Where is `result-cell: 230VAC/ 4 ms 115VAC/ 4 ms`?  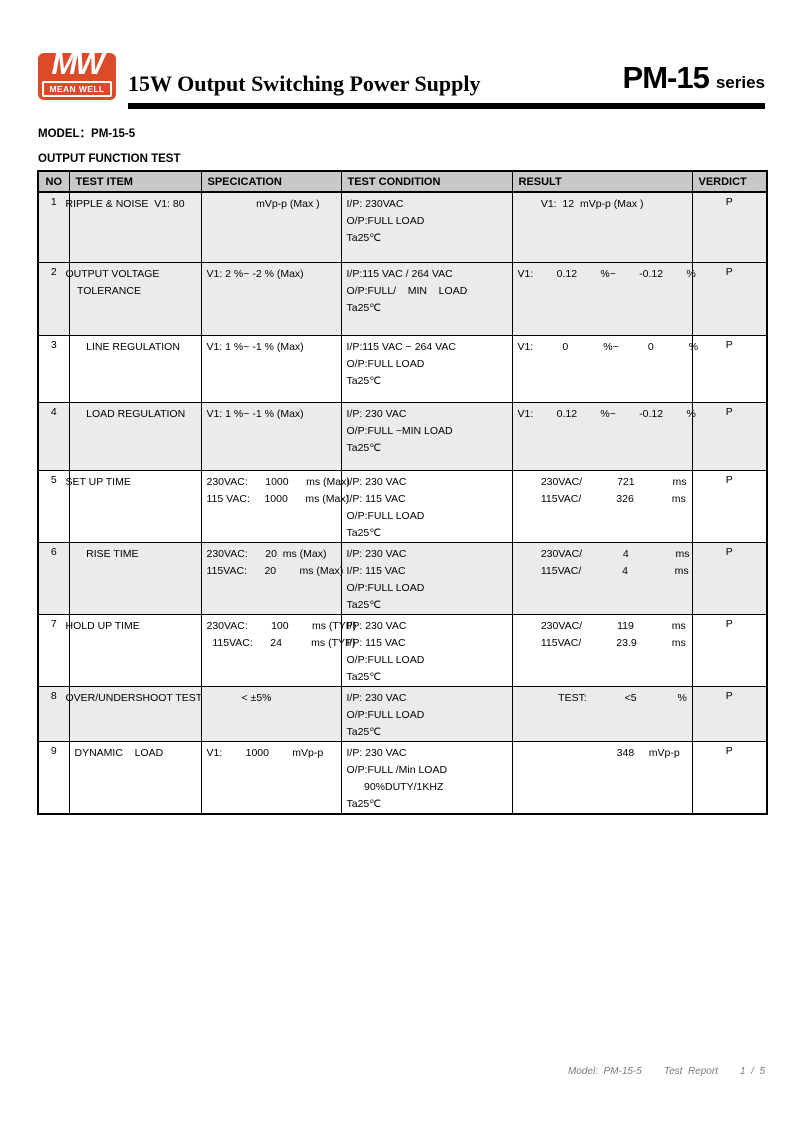 result-cell: 230VAC/ 4 ms 115VAC/ 4 ms is located at coordinates (602, 578).